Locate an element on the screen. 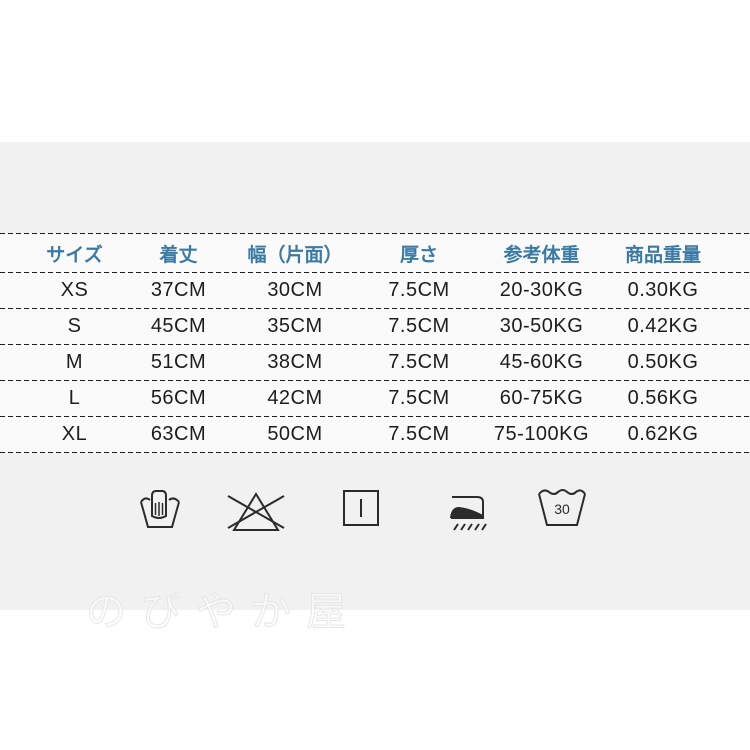 The image size is (750, 750). header-cell-length: 着丈 is located at coordinates (178, 255).